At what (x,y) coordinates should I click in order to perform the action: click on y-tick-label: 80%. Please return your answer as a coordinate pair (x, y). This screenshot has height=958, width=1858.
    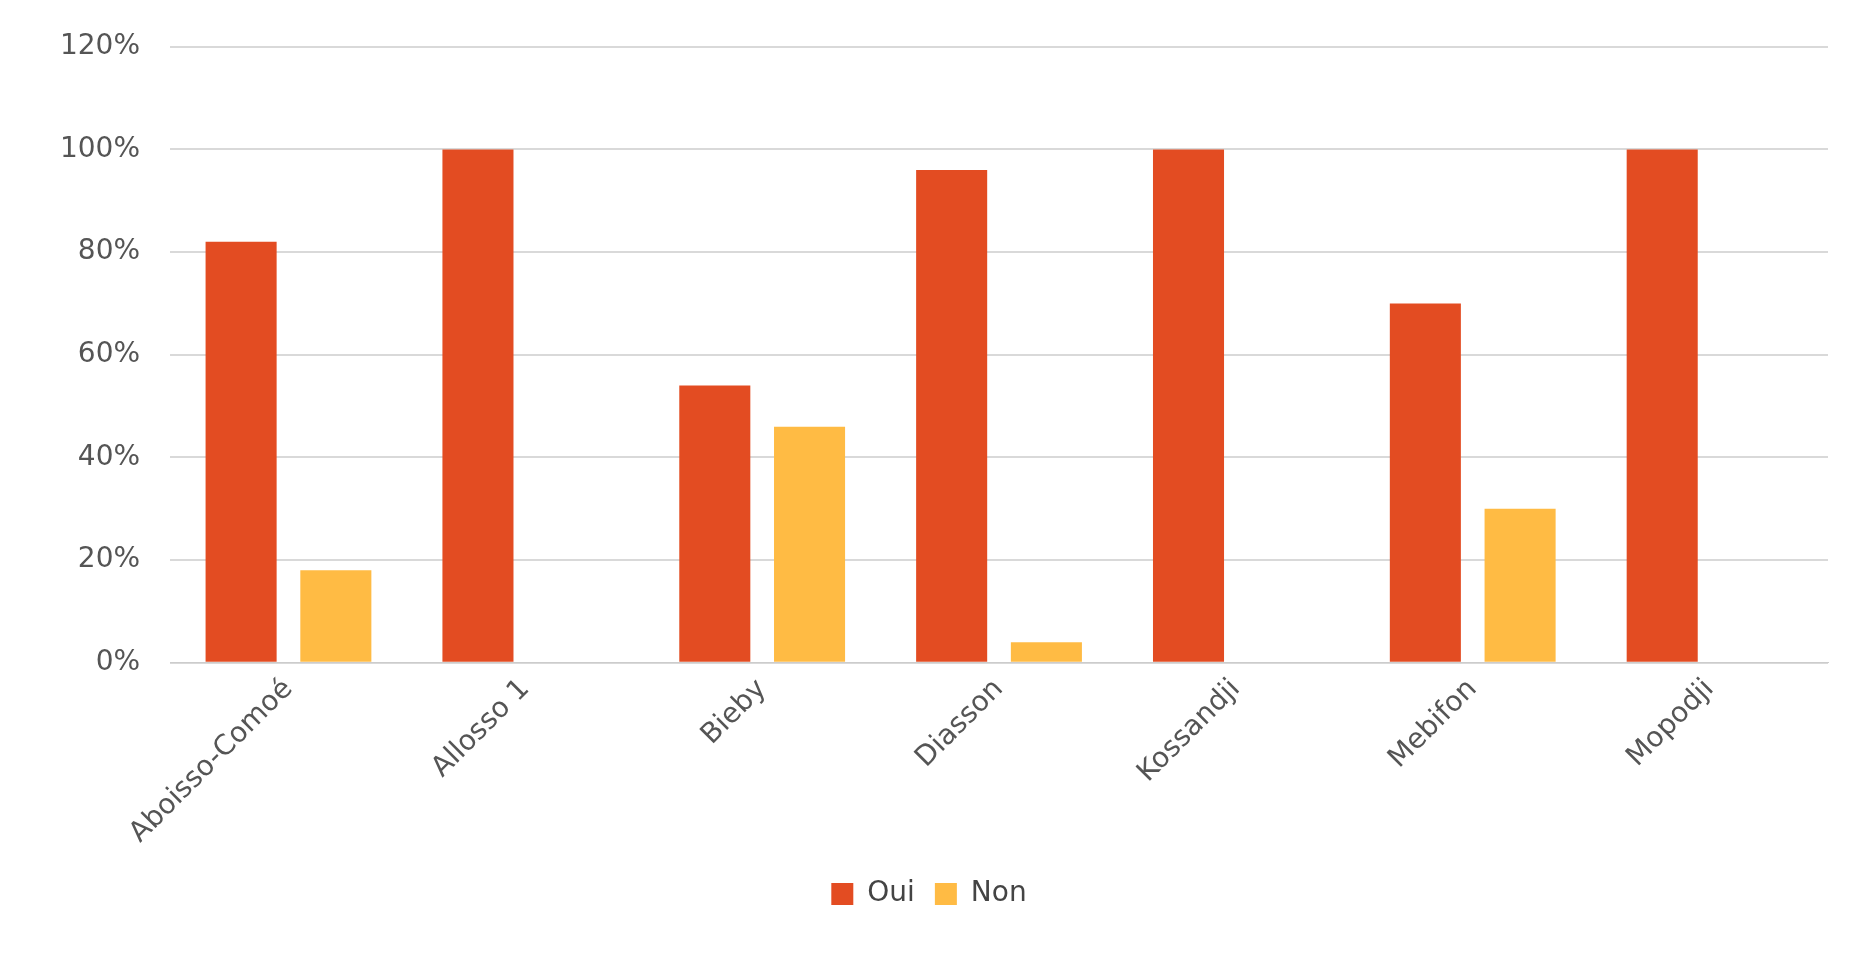
    Looking at the image, I should click on (109, 250).